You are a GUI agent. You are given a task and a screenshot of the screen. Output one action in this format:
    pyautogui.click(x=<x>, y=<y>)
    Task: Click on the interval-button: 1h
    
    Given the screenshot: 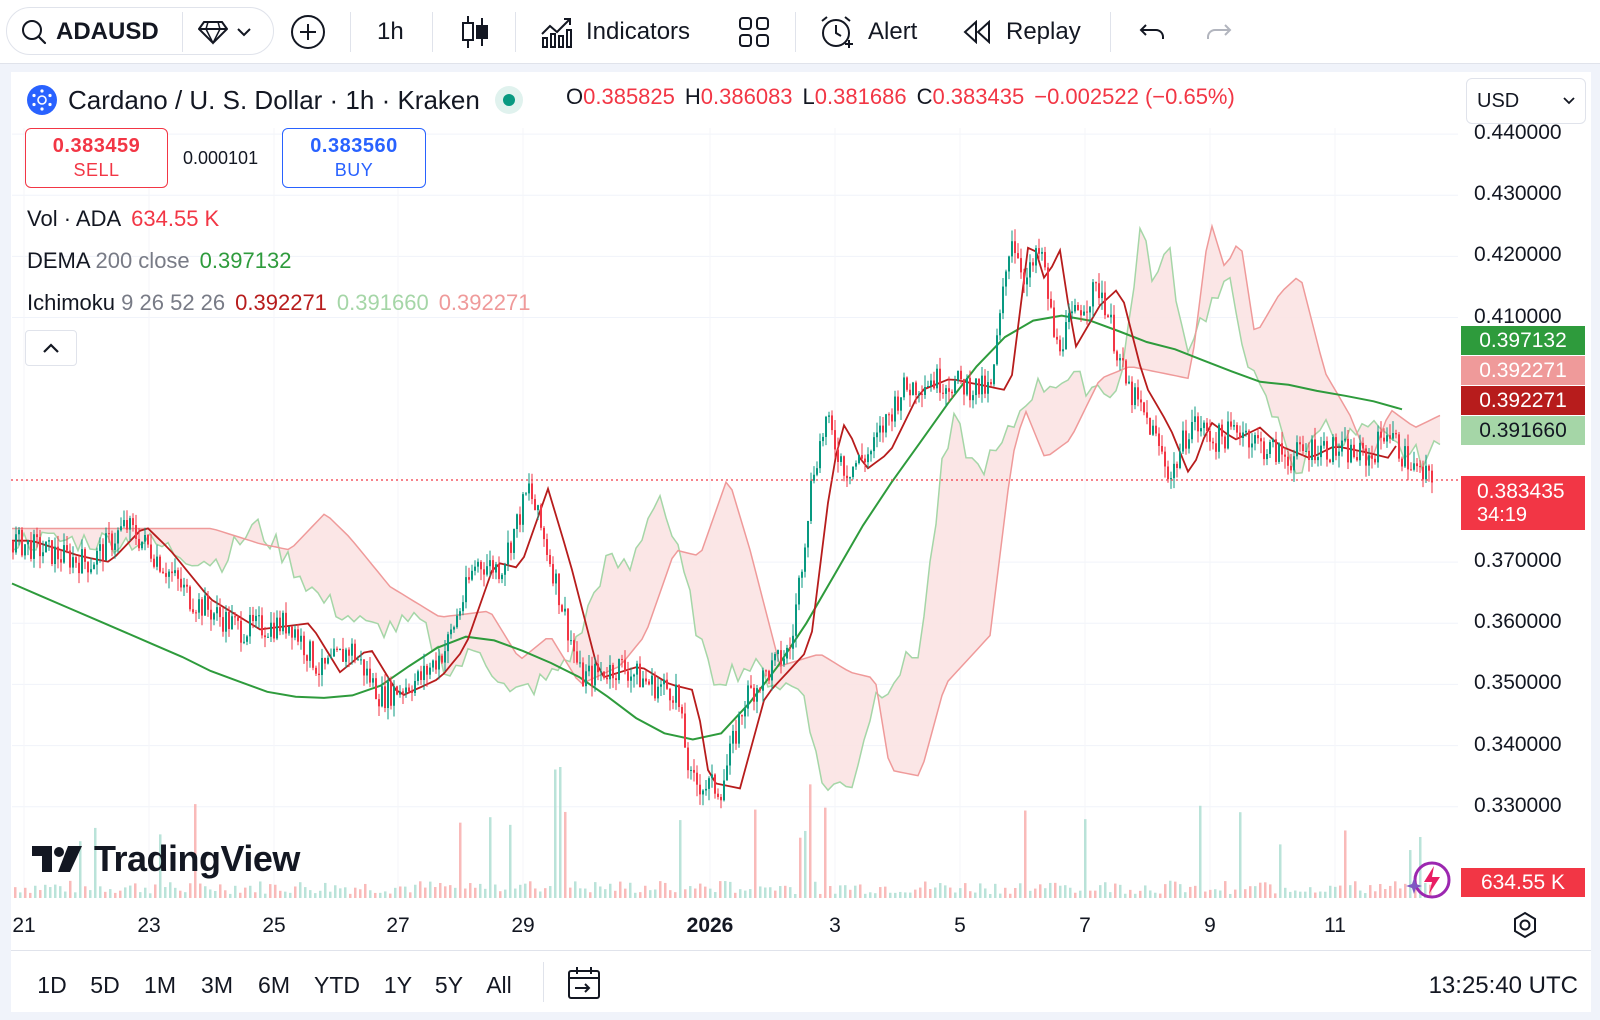 What is the action you would take?
    pyautogui.click(x=390, y=32)
    